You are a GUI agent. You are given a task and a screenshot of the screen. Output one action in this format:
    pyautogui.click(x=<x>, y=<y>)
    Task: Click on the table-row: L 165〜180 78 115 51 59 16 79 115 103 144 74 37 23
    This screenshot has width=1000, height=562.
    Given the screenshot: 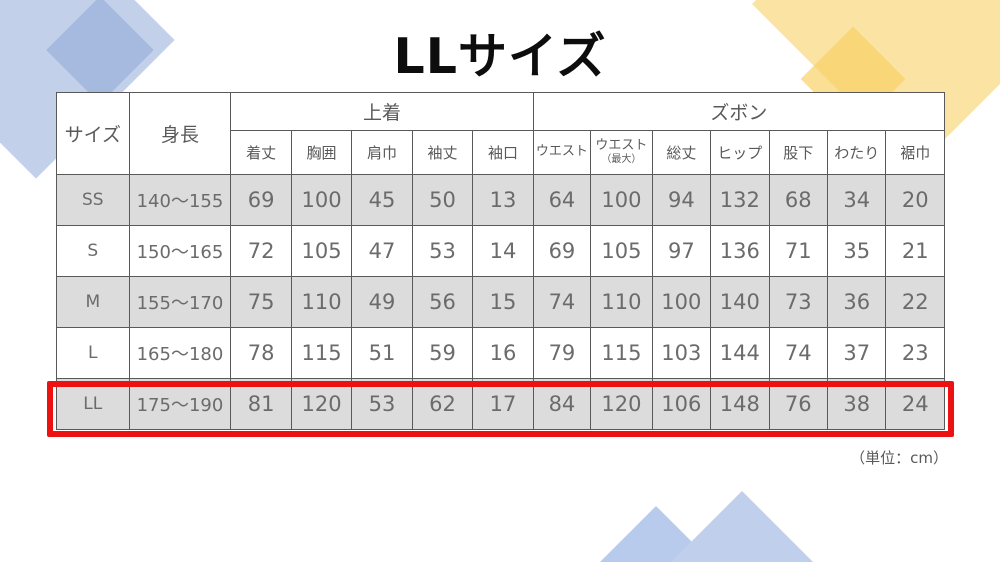 What is the action you would take?
    pyautogui.click(x=500, y=353)
    